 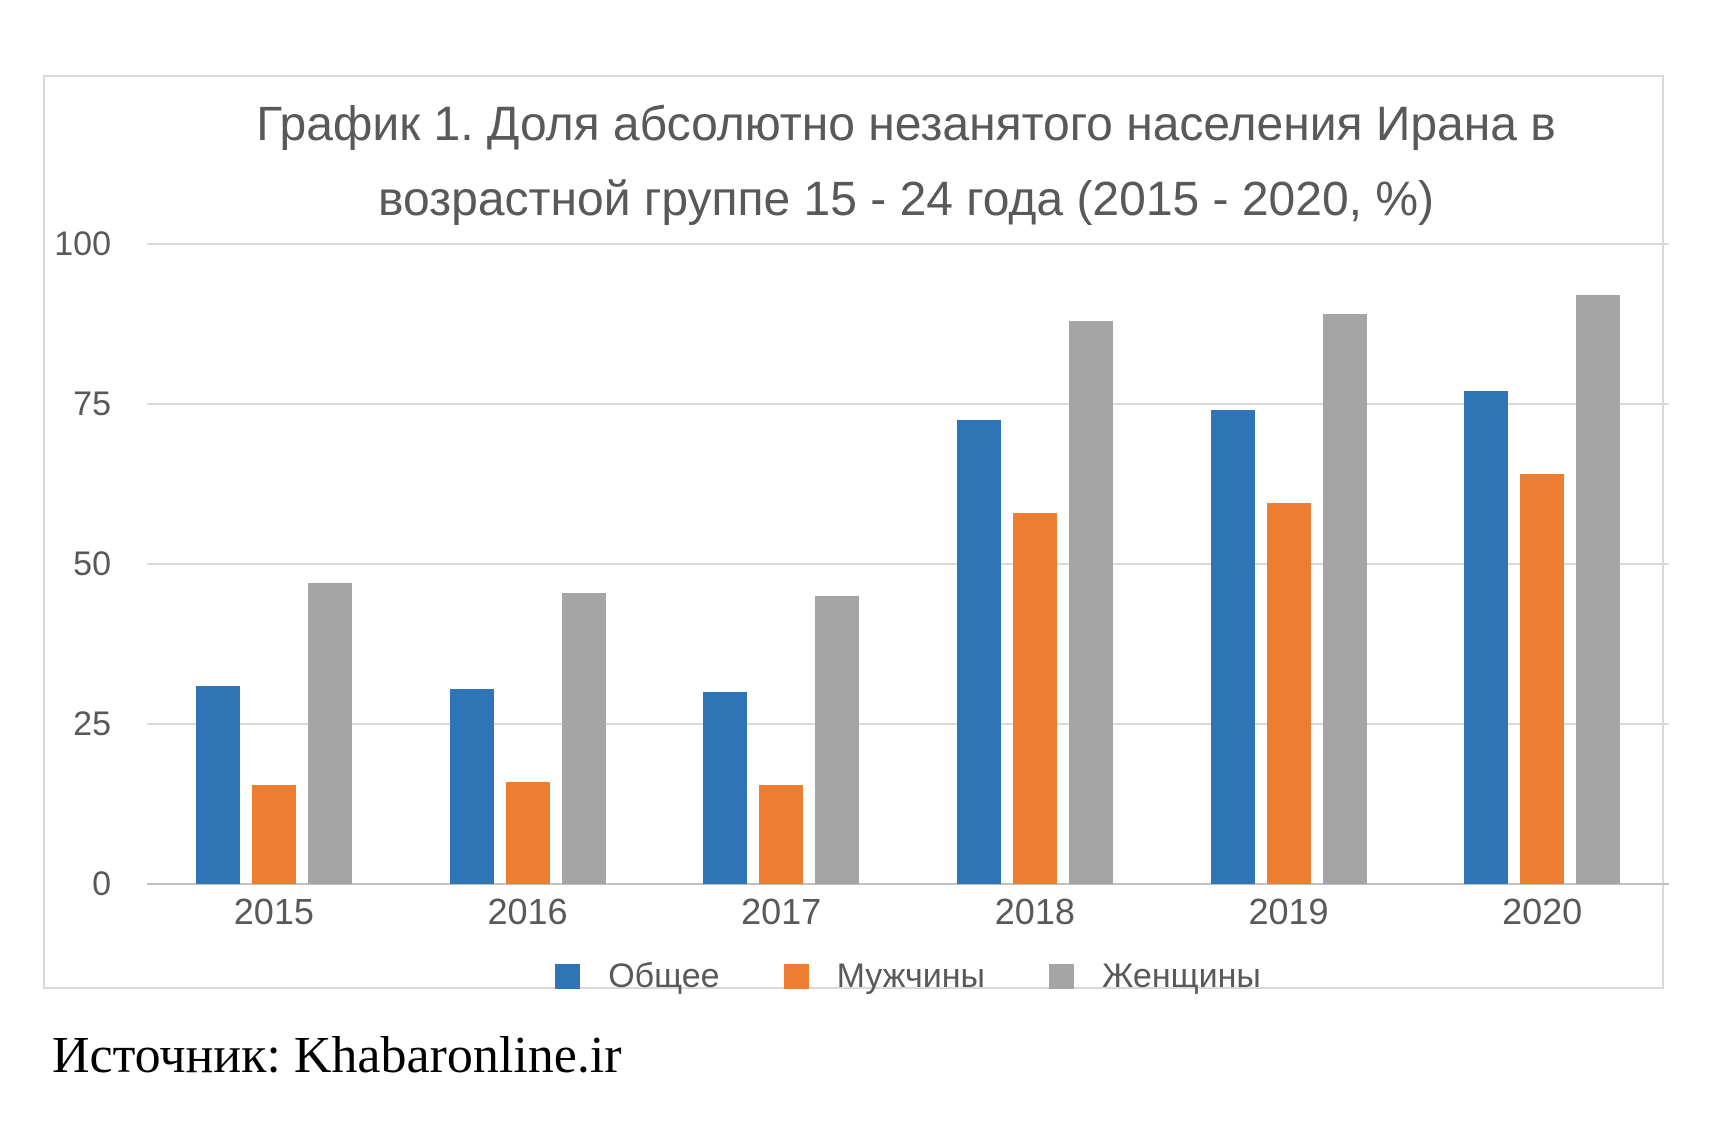 What do you see at coordinates (273, 911) in the screenshot?
I see `x-tick-label: 2015` at bounding box center [273, 911].